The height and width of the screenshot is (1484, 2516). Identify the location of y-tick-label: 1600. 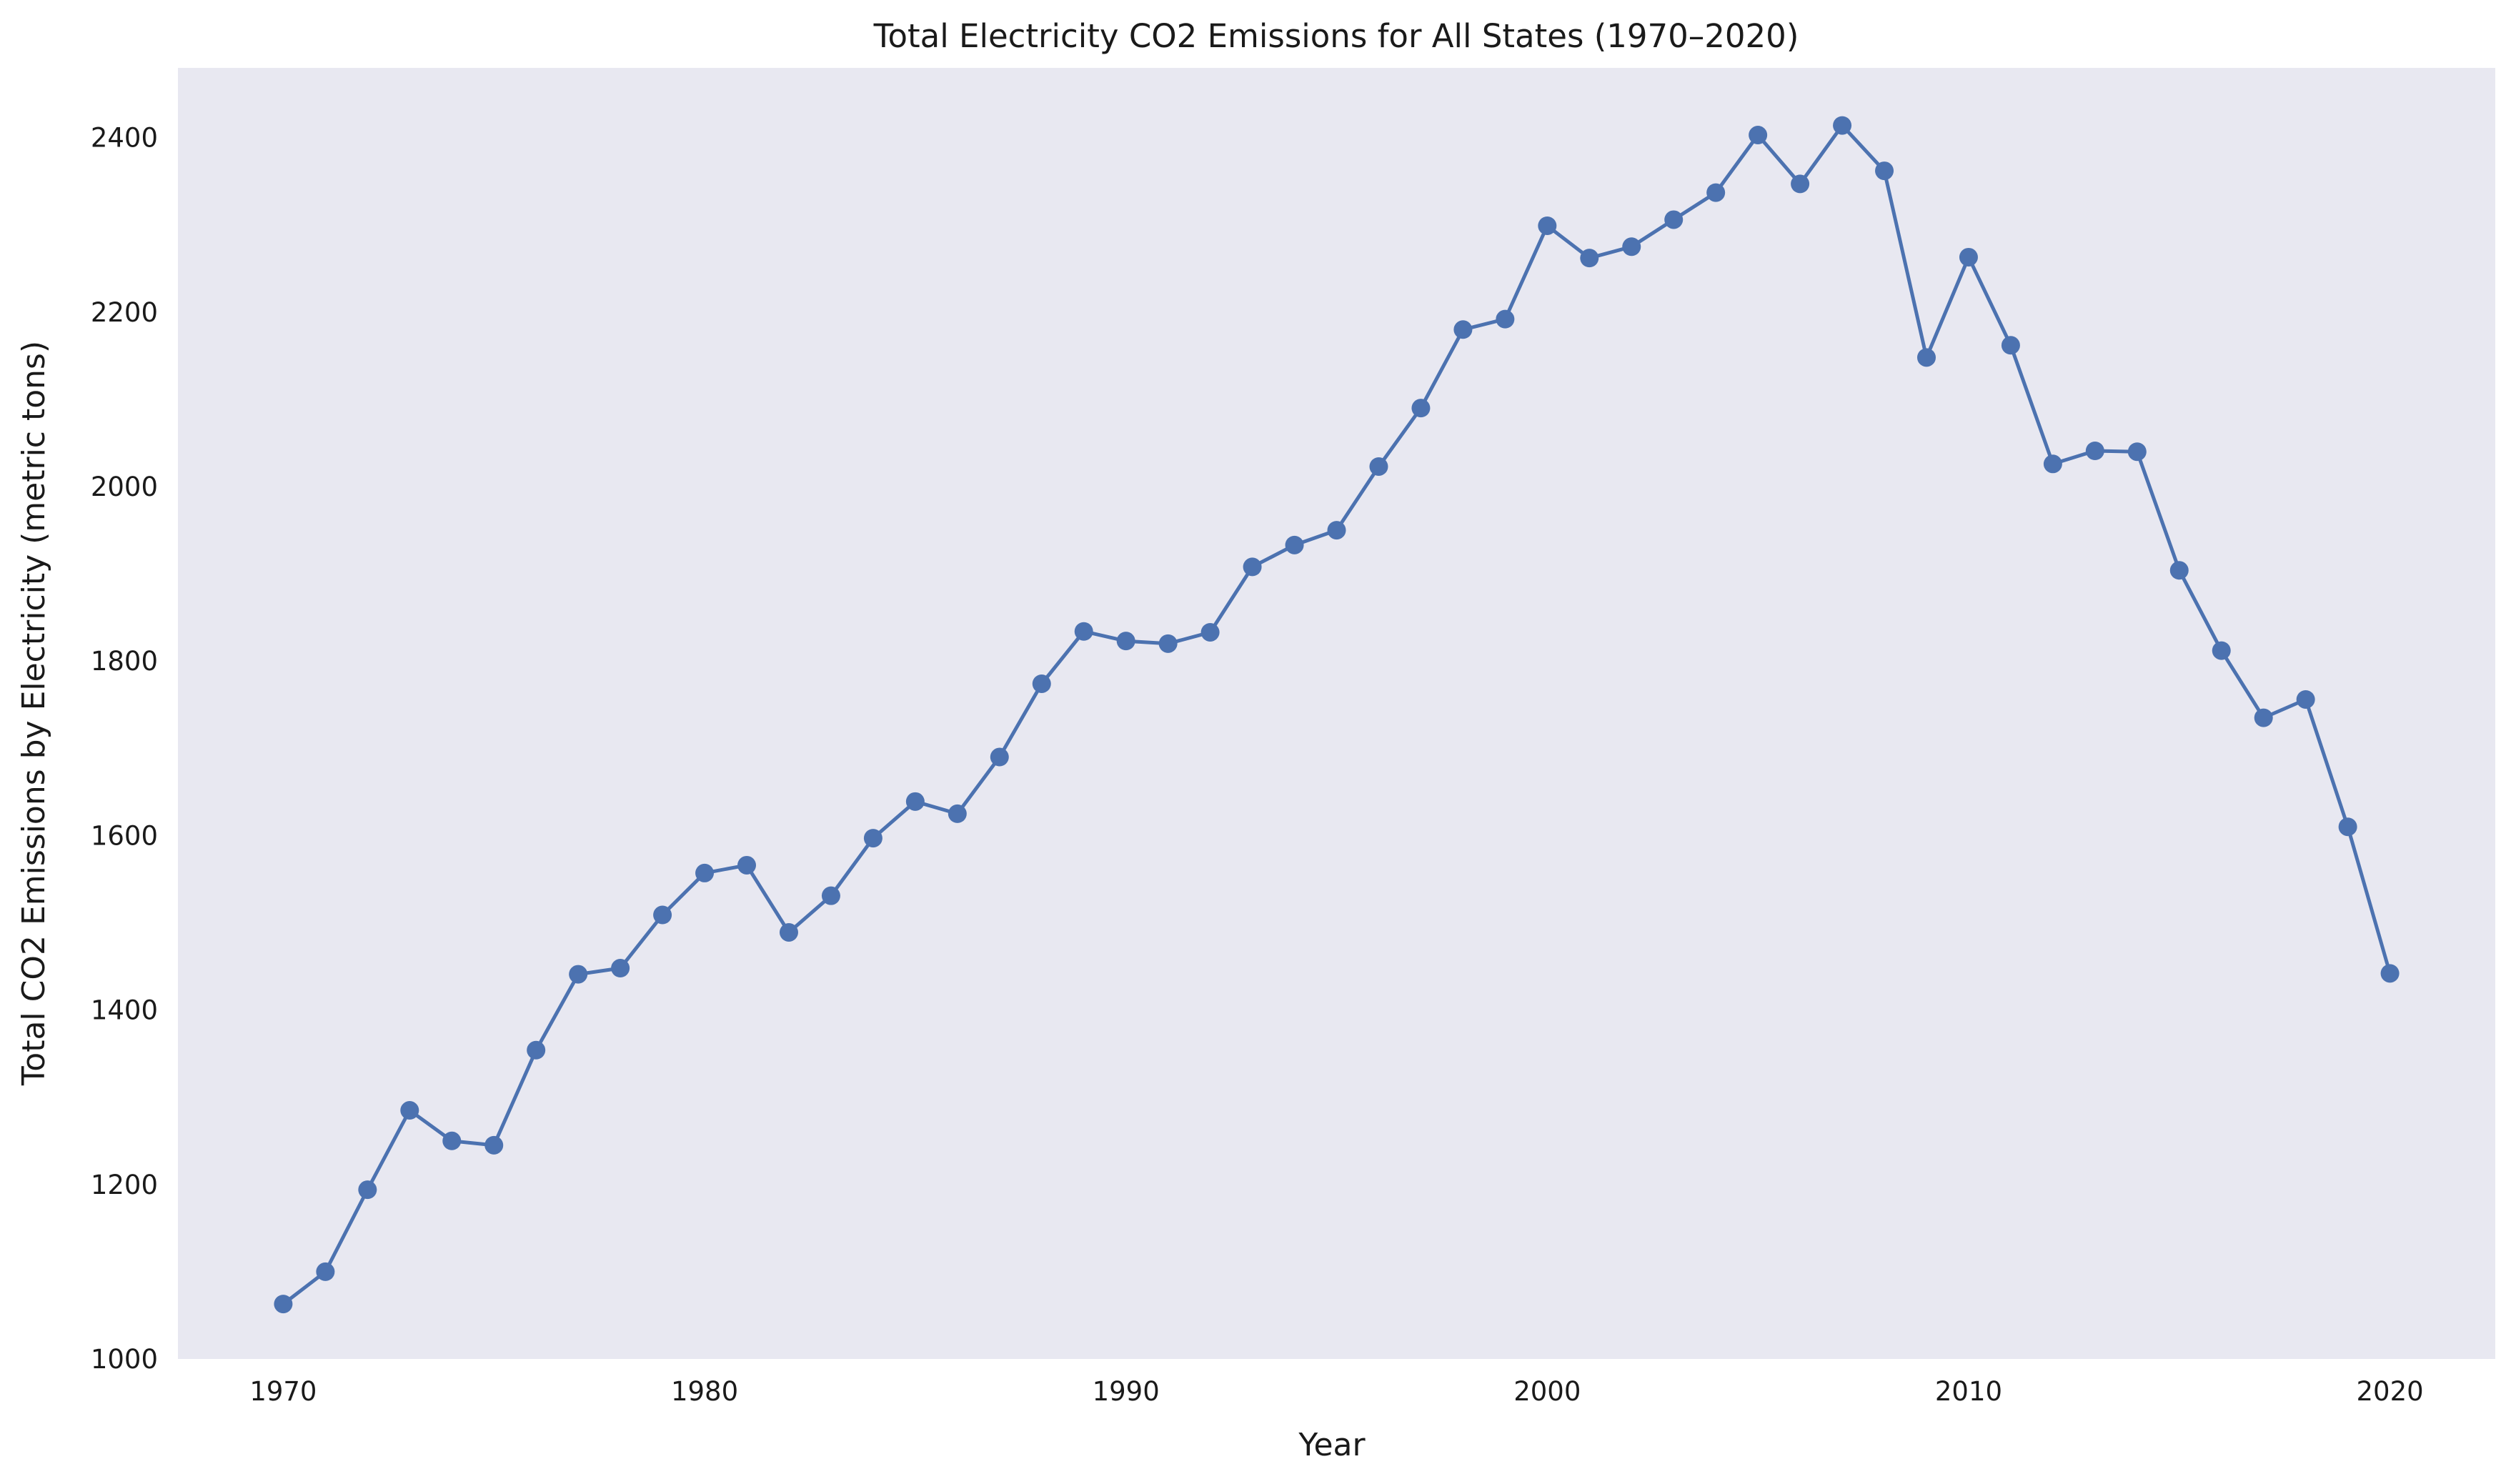
(125, 836).